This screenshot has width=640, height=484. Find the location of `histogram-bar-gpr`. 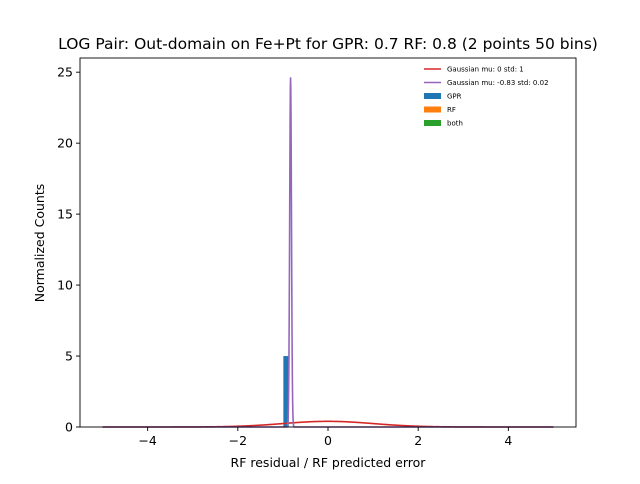

histogram-bar-gpr is located at coordinates (286, 391).